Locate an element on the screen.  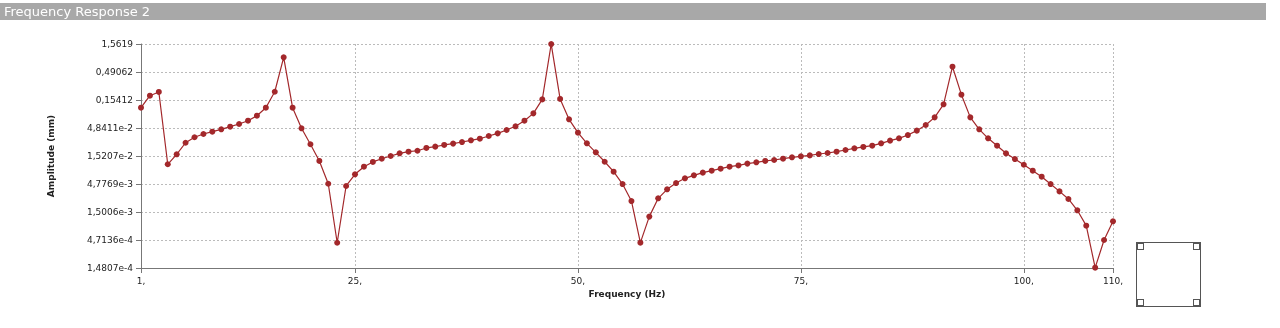
x-tick-label: 100, is located at coordinates (1023, 280).